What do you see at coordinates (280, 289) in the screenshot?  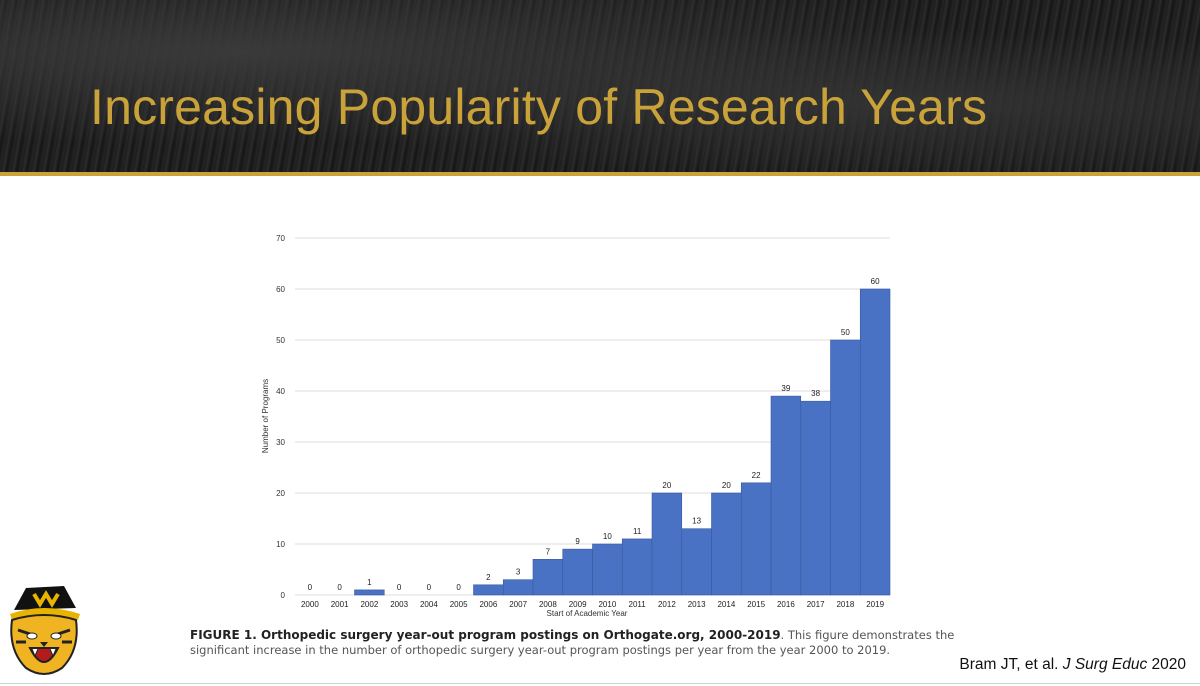 I see `y-tick-label: 60` at bounding box center [280, 289].